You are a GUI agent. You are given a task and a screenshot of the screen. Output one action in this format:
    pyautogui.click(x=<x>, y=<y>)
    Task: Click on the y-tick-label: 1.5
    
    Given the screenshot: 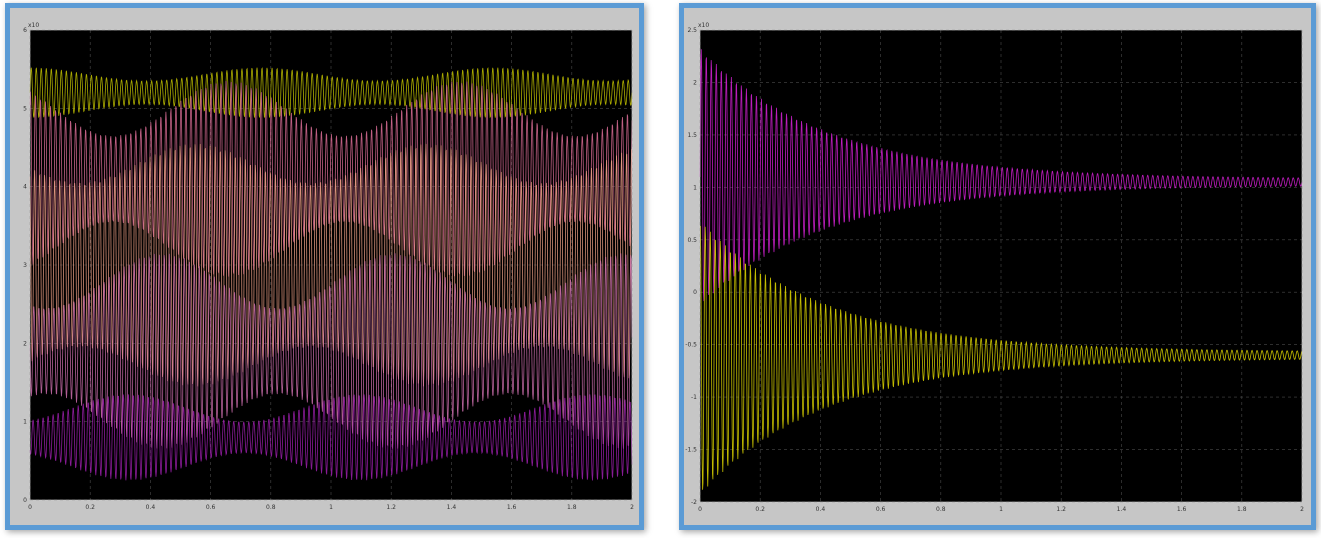 What is the action you would take?
    pyautogui.click(x=692, y=135)
    